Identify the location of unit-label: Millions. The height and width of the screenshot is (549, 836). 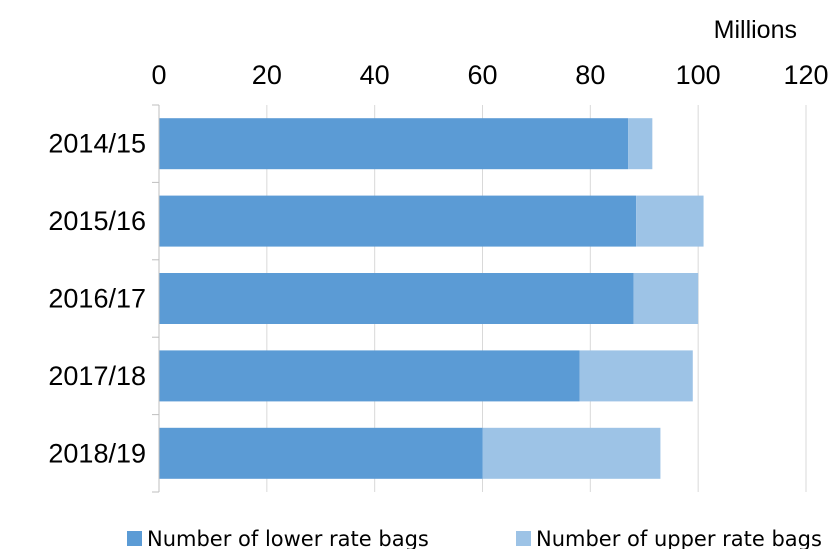
(755, 30).